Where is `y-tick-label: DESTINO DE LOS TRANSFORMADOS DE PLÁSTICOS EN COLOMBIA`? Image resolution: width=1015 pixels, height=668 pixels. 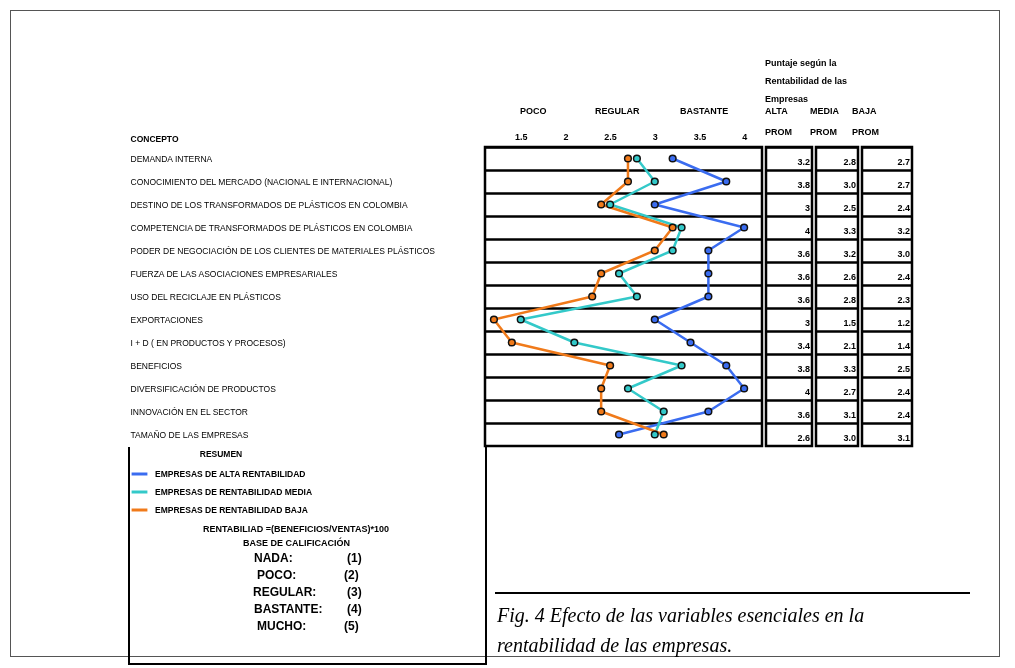
y-tick-label: DESTINO DE LOS TRANSFORMADOS DE PLÁSTICOS EN COLOMBIA is located at coordinates (269, 204).